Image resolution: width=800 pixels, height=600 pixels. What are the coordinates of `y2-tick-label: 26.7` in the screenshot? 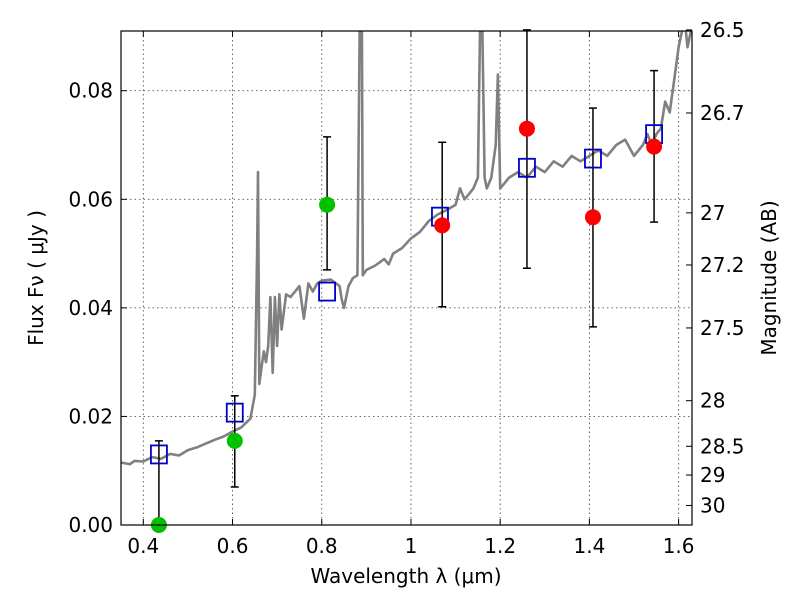 It's located at (722, 113).